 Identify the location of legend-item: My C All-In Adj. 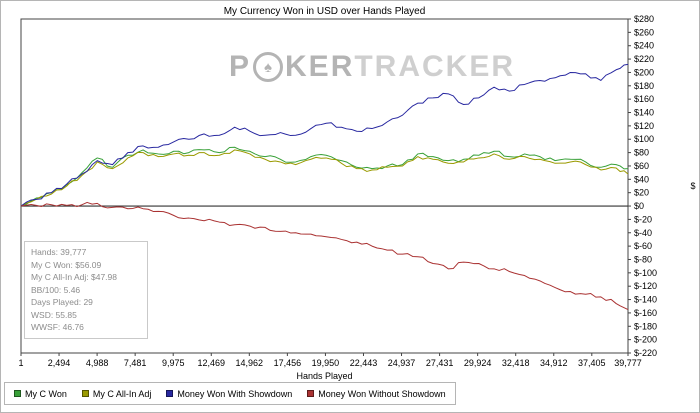
(116, 393).